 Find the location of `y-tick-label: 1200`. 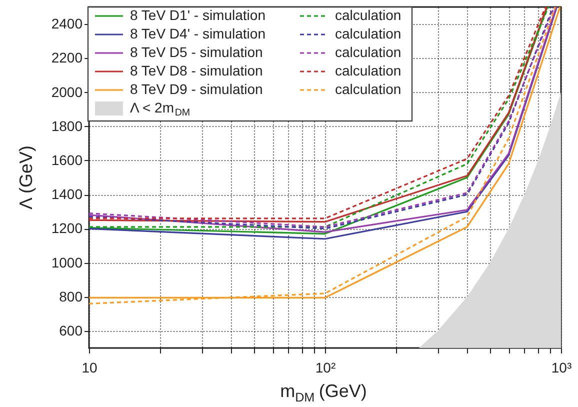

y-tick-label: 1200 is located at coordinates (67, 228).